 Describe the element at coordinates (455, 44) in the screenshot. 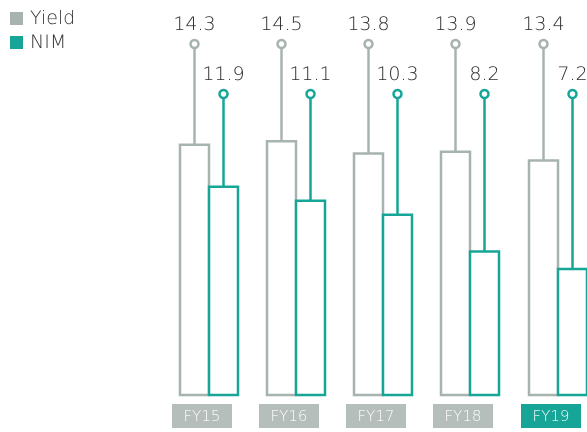

I see `marker-yield-fy18` at that location.